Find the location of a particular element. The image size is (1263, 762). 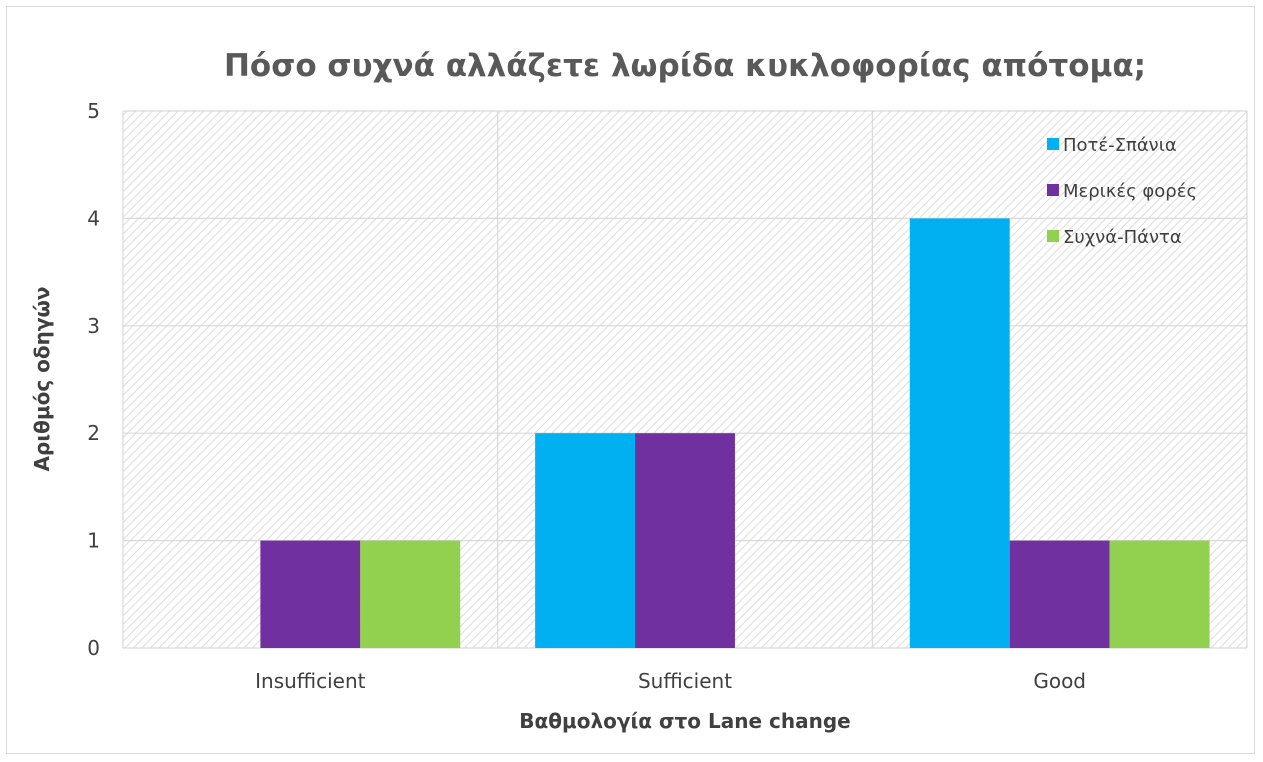

x-tick-label: Insufficient is located at coordinates (310, 681).